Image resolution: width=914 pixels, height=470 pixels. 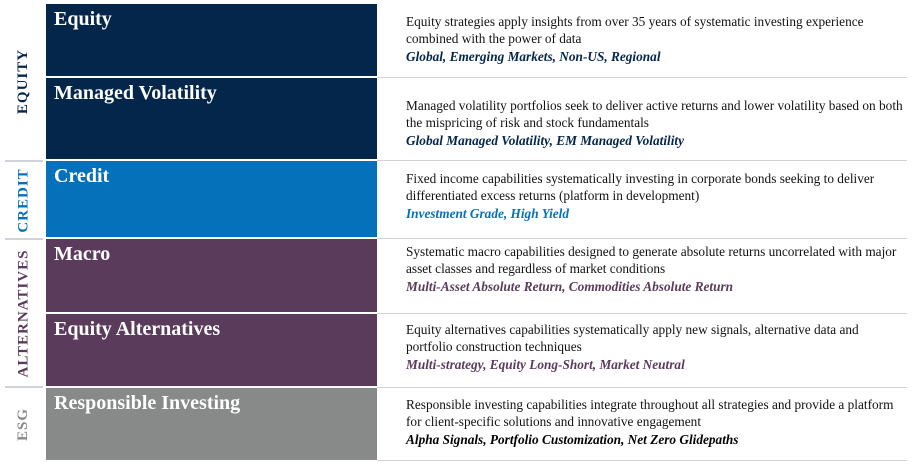 I want to click on group-label-credit-text: CREDIT, so click(x=23, y=200).